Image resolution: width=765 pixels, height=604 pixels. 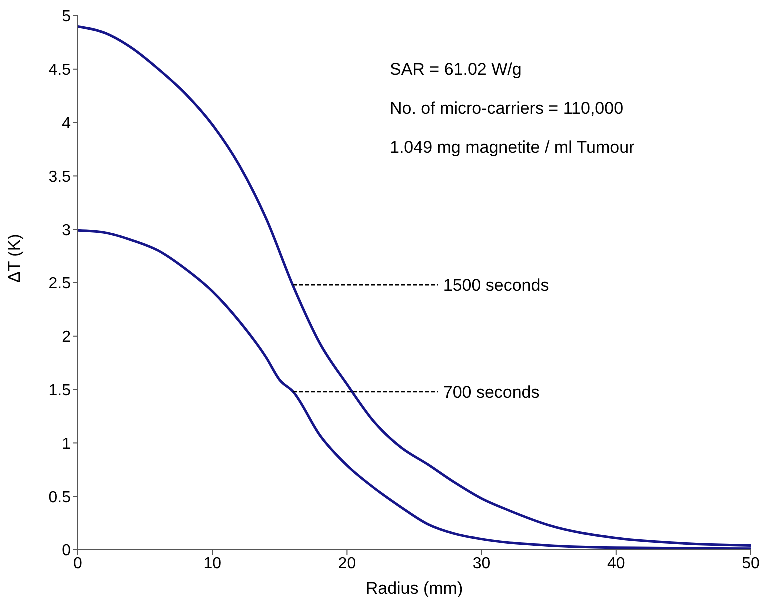 I want to click on y-tick-label: 4, so click(x=67, y=123).